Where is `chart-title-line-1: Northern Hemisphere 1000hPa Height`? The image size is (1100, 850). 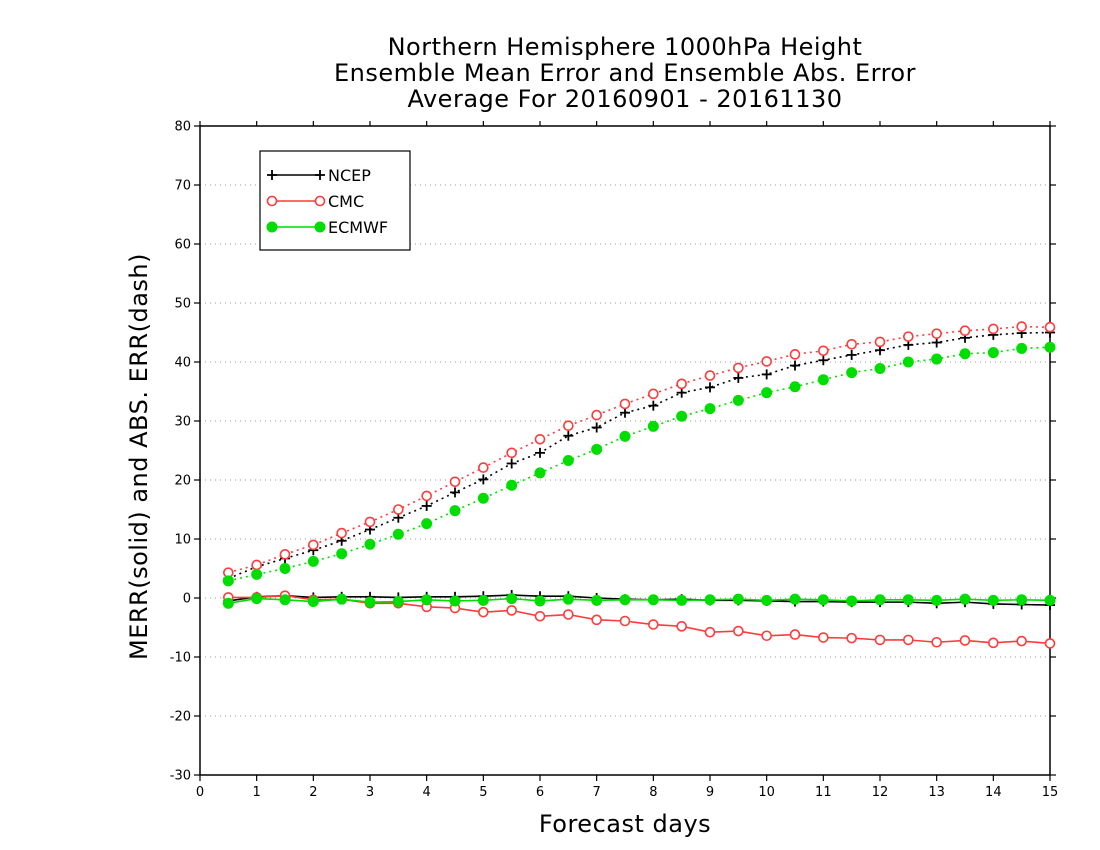
chart-title-line-1: Northern Hemisphere 1000hPa Height is located at coordinates (625, 47).